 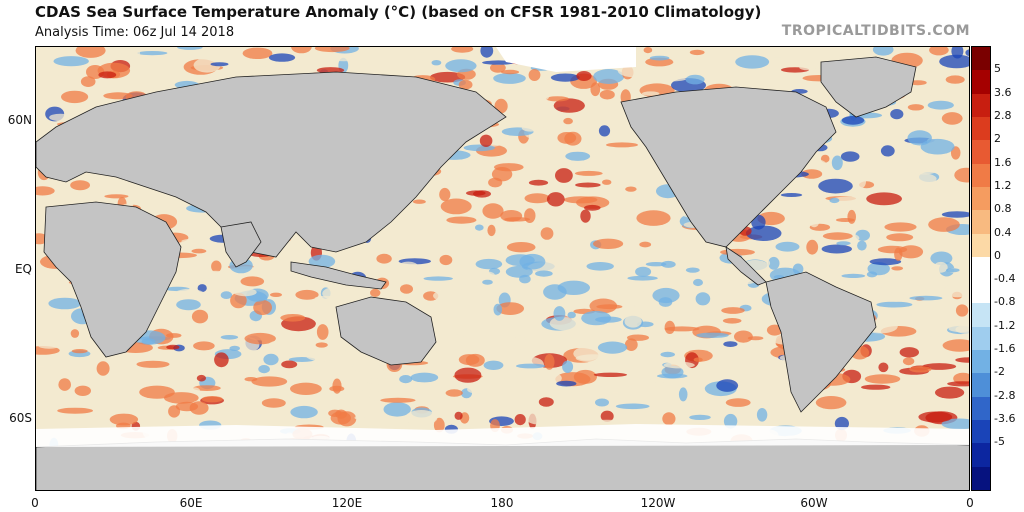 I want to click on brand-watermark: TROPICALTIDBITS.COM, so click(x=875, y=31).